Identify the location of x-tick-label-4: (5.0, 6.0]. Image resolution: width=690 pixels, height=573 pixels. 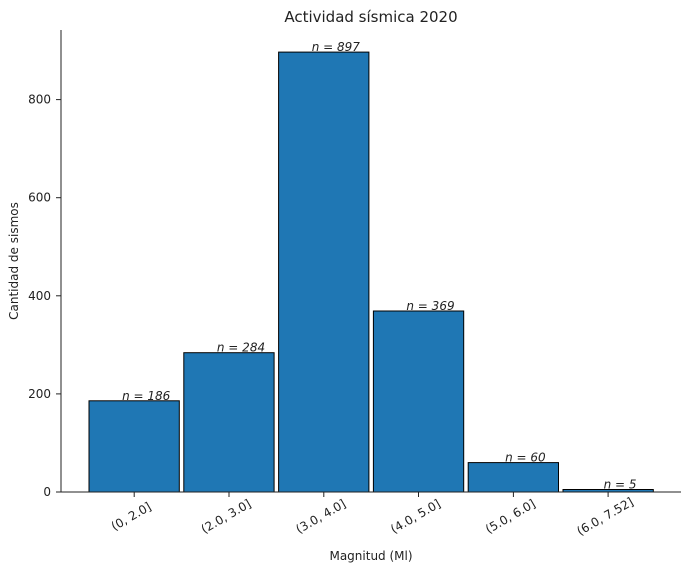
(510, 517).